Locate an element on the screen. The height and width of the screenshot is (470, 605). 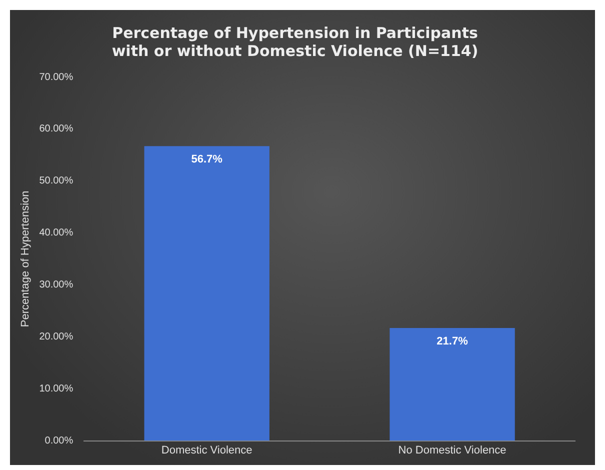
y-tick-label: 20.00% is located at coordinates (56, 337).